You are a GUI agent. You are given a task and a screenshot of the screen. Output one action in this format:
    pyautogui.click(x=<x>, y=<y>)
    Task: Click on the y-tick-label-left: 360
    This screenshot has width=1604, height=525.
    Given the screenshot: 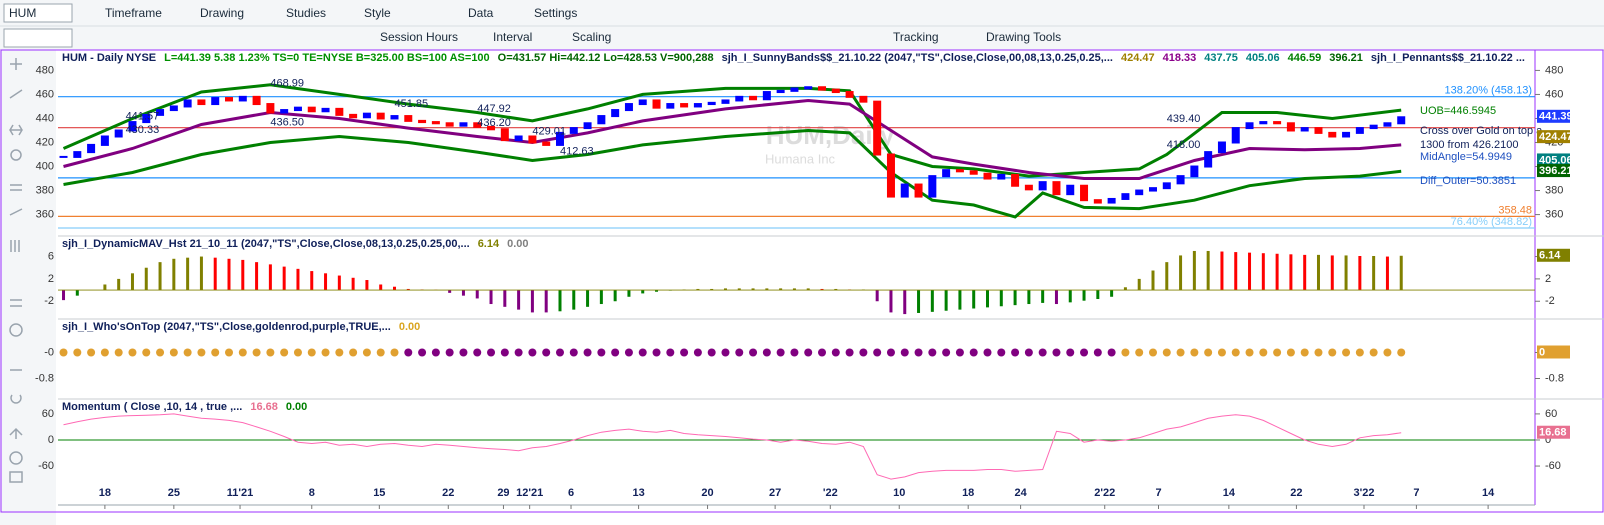 What is the action you would take?
    pyautogui.click(x=45, y=214)
    